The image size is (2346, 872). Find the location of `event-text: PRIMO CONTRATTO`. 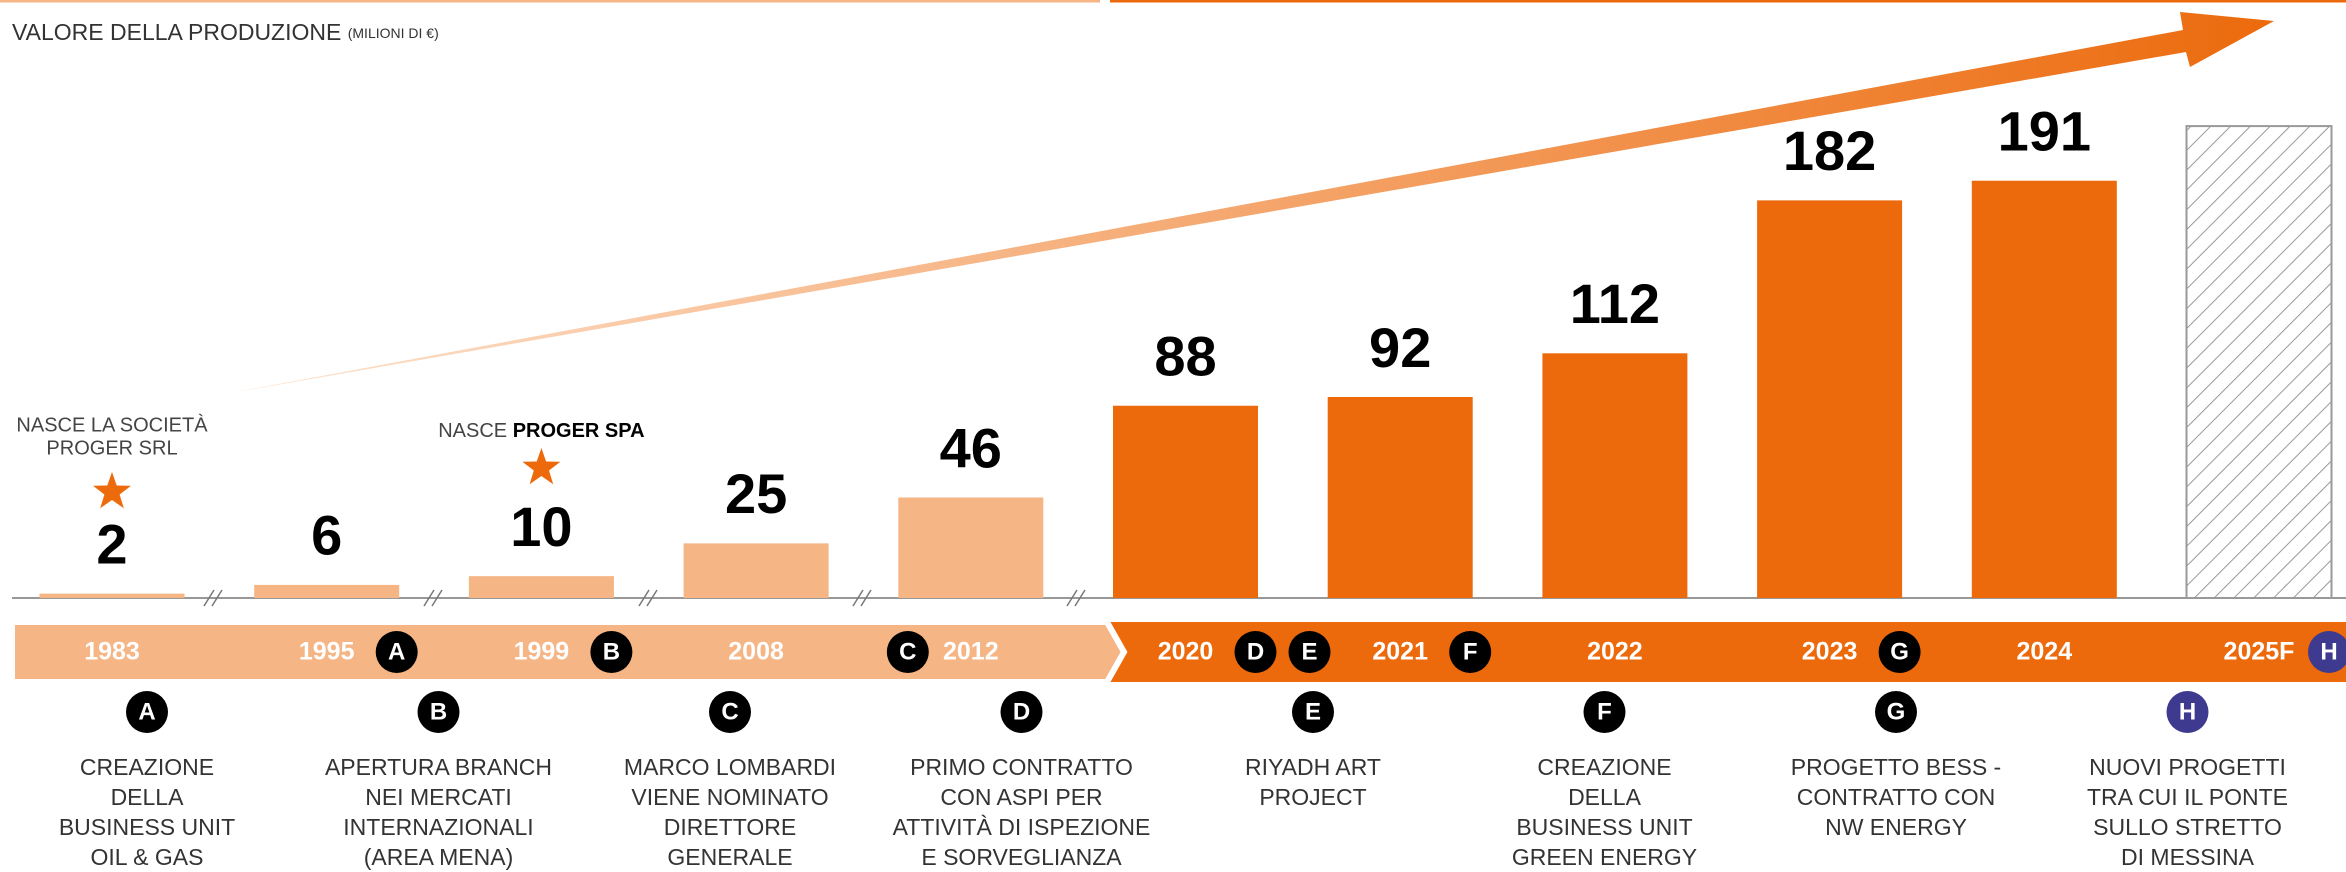

event-text: PRIMO CONTRATTO is located at coordinates (1021, 767).